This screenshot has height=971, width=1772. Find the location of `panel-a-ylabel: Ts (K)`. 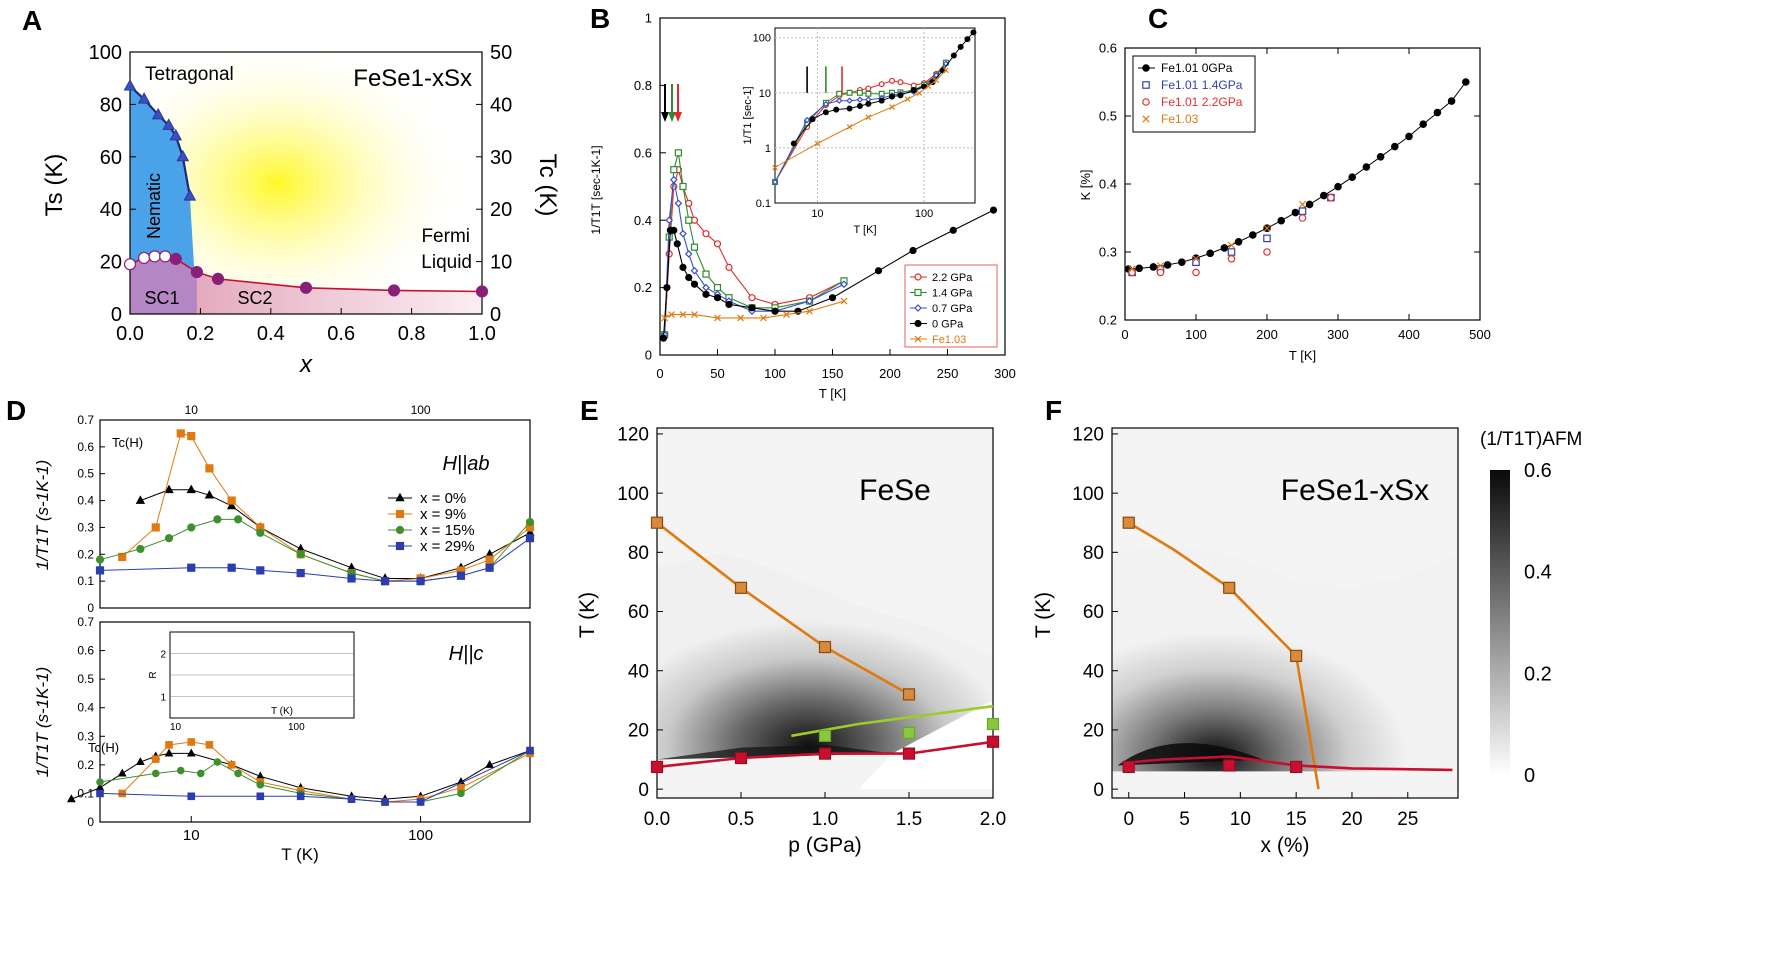

panel-a-ylabel: Ts (K) is located at coordinates (54, 185).